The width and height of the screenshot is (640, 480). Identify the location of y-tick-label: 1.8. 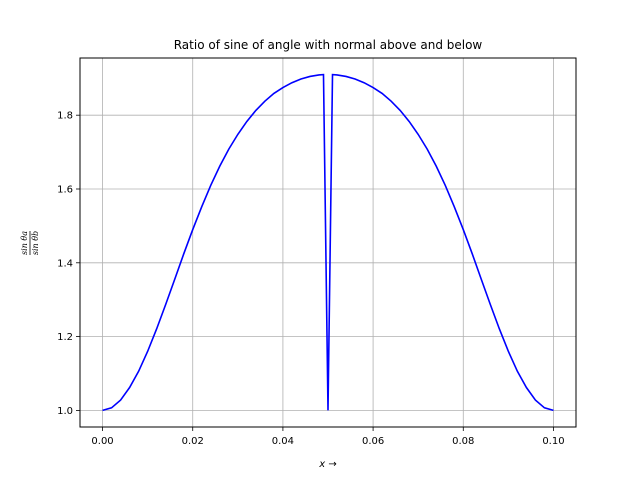
(65, 116).